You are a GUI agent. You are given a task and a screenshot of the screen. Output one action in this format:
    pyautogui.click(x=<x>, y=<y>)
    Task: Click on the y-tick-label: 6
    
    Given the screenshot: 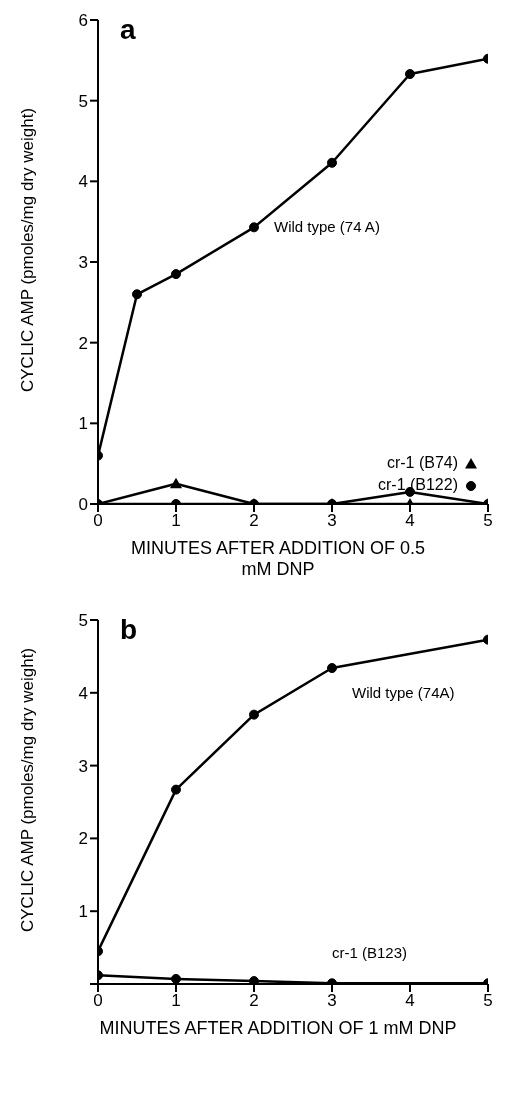 What is the action you would take?
    pyautogui.click(x=83, y=21)
    